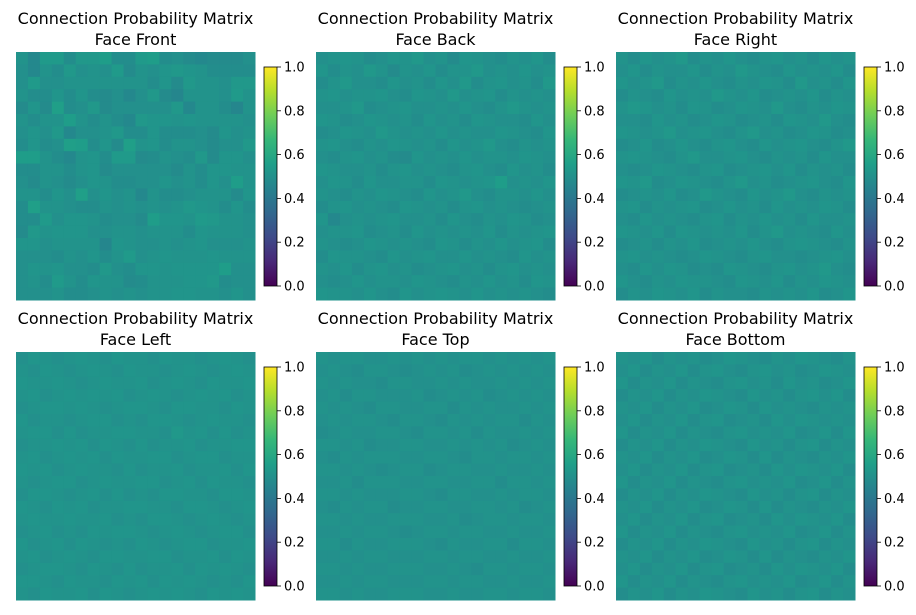 This screenshot has height=615, width=916. Describe the element at coordinates (435, 339) in the screenshot. I see `panel-subtitle: Face Top` at that location.